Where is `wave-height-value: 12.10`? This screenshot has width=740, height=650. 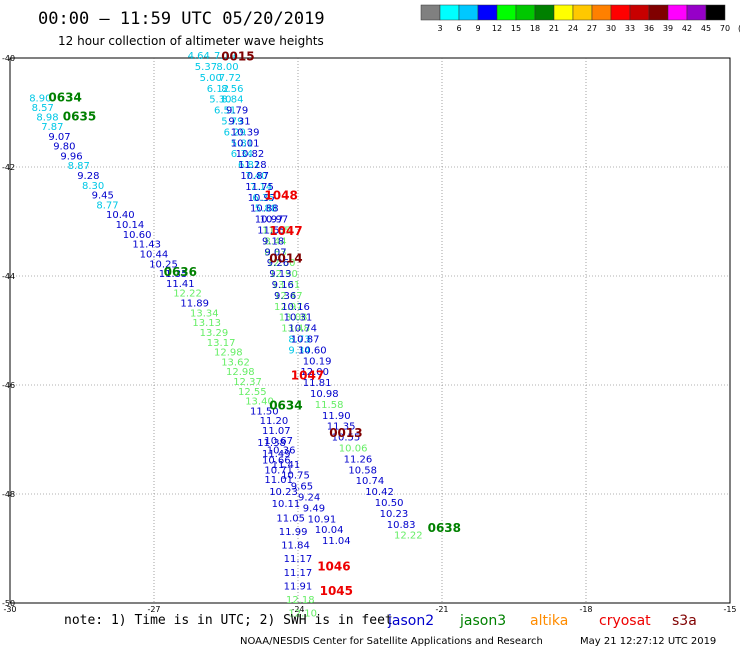 wave-height-value: 12.10 is located at coordinates (302, 614).